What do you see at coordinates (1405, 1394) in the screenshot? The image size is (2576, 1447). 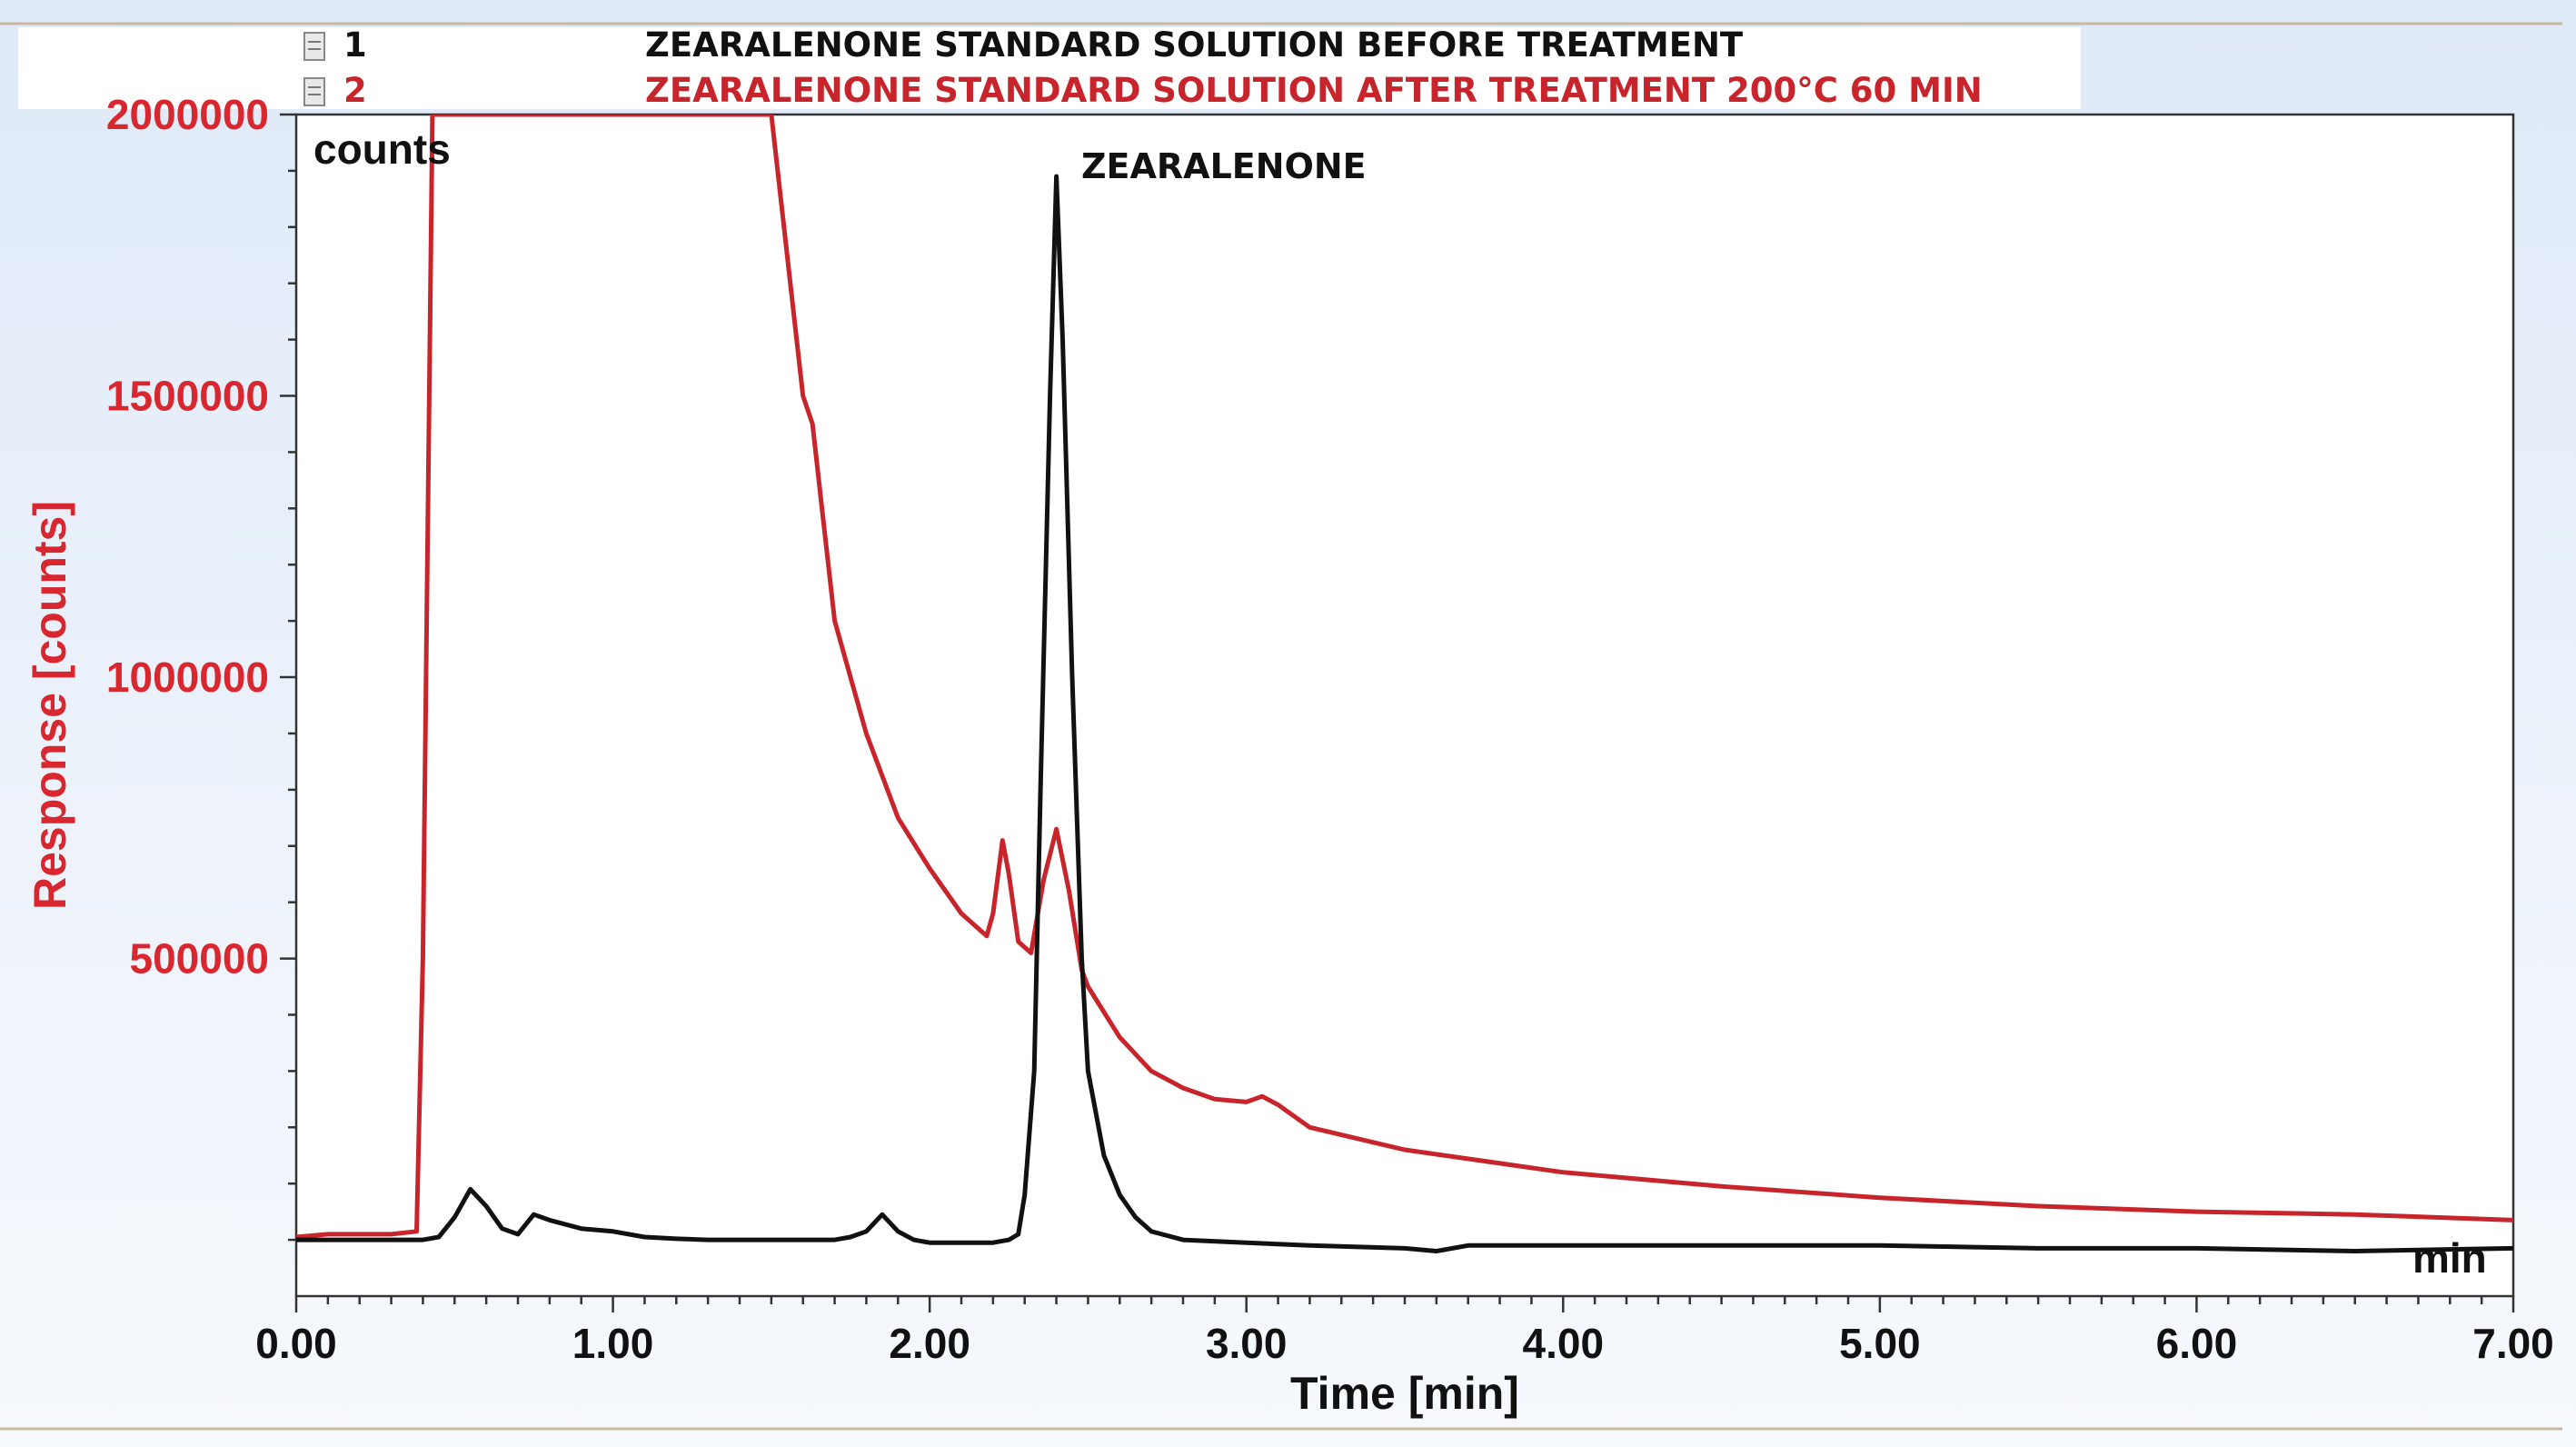 I see `x-axis-title: Time [min]` at bounding box center [1405, 1394].